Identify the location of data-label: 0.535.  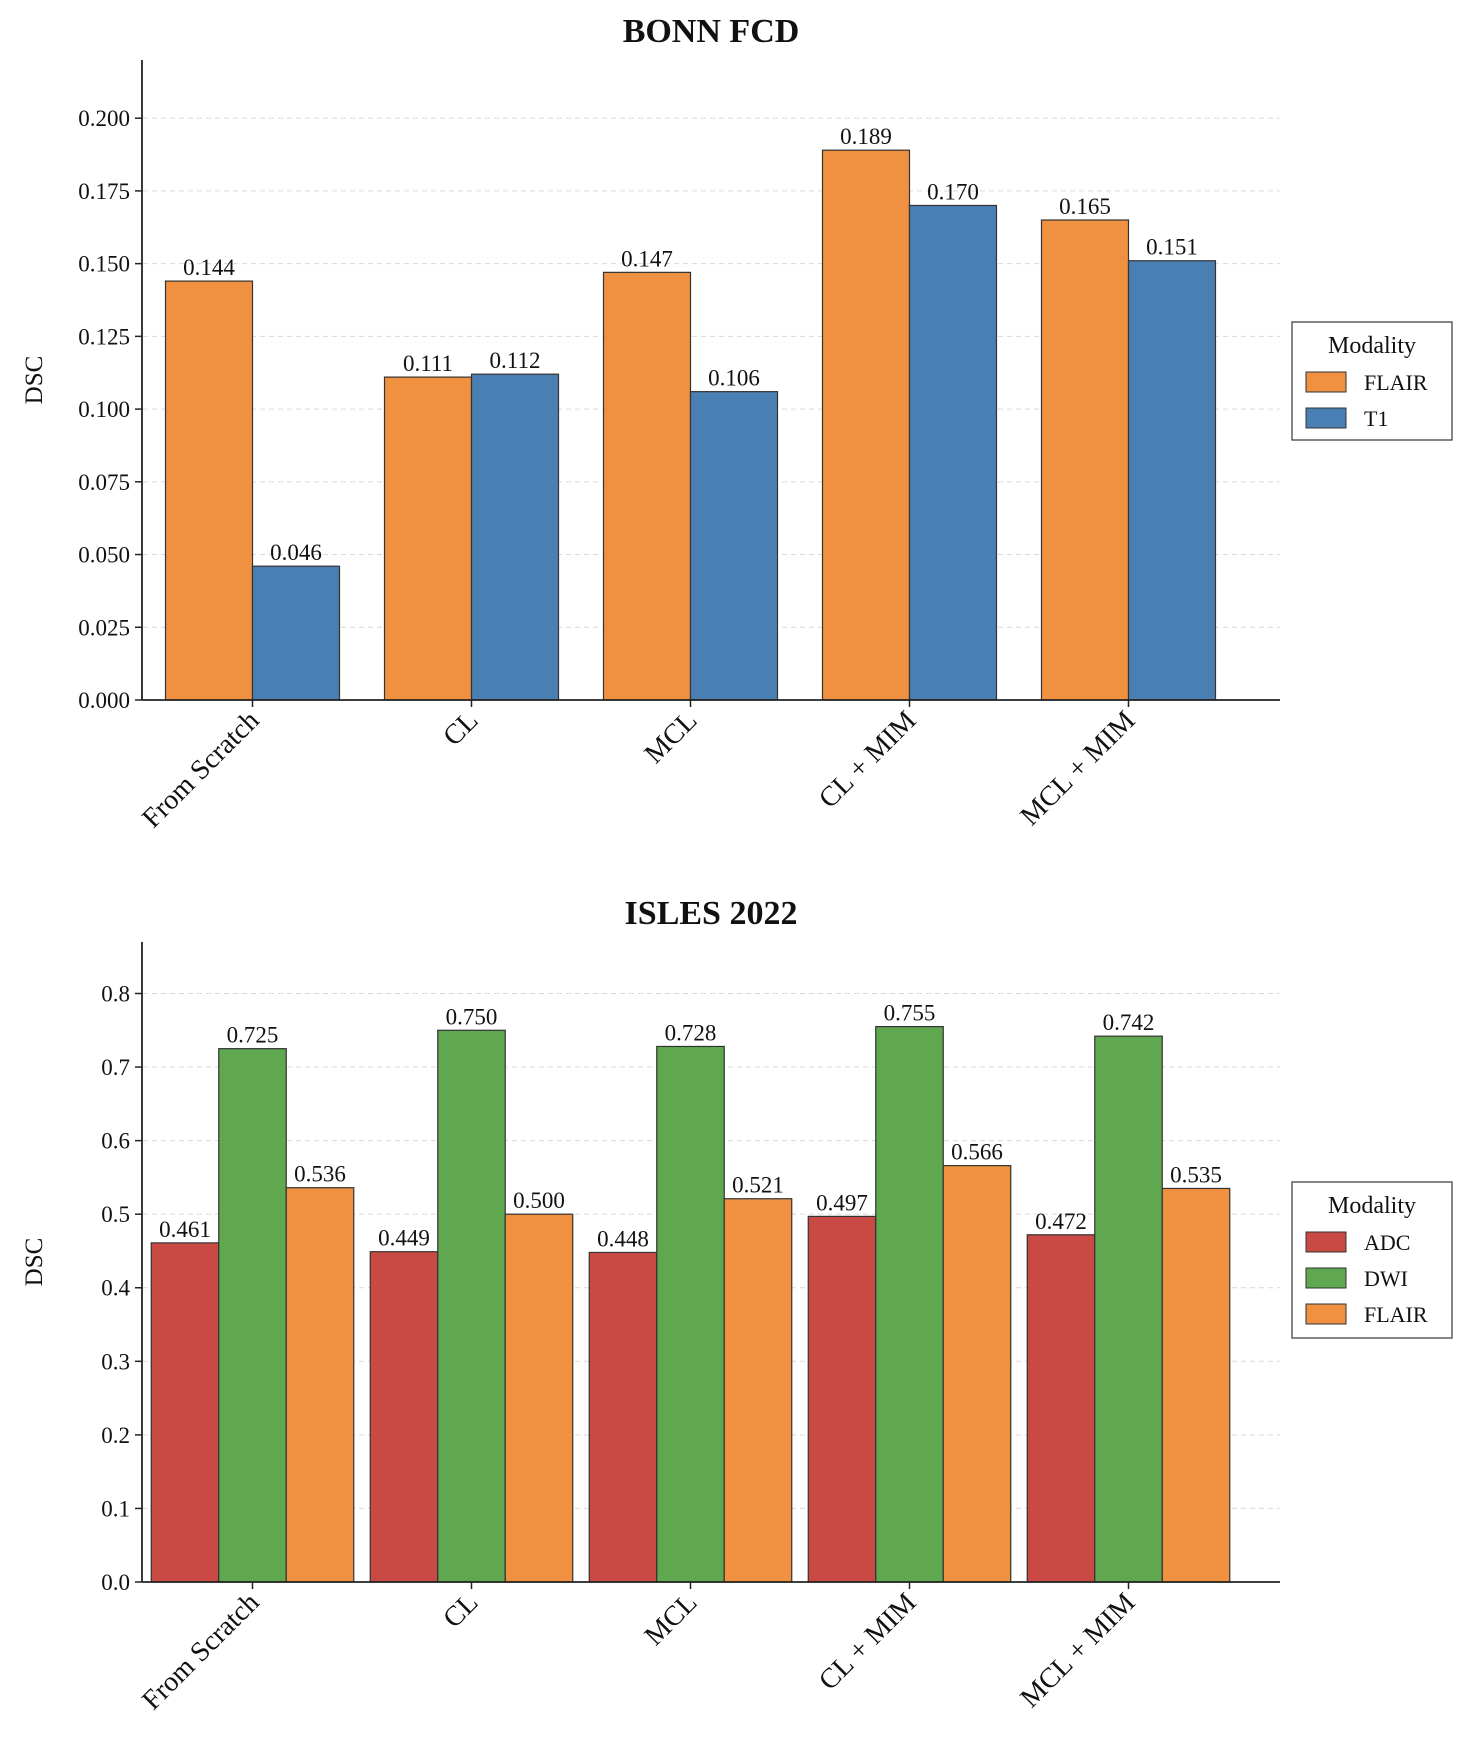
(1196, 1174).